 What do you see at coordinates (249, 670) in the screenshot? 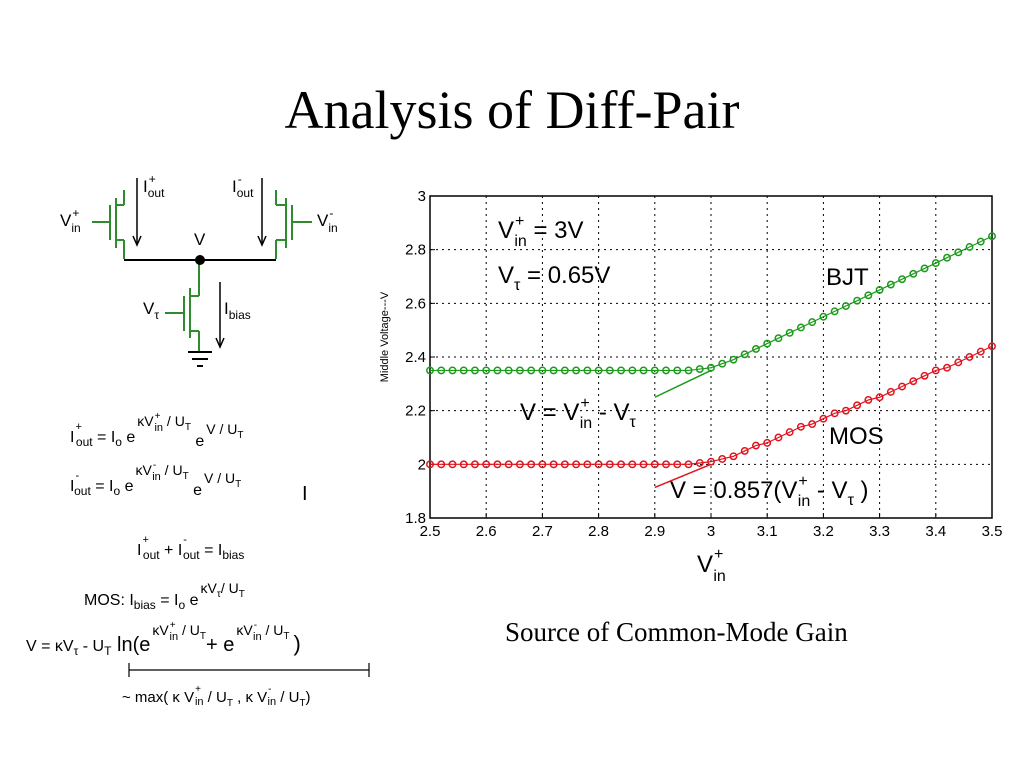
I see `approx-bracket` at bounding box center [249, 670].